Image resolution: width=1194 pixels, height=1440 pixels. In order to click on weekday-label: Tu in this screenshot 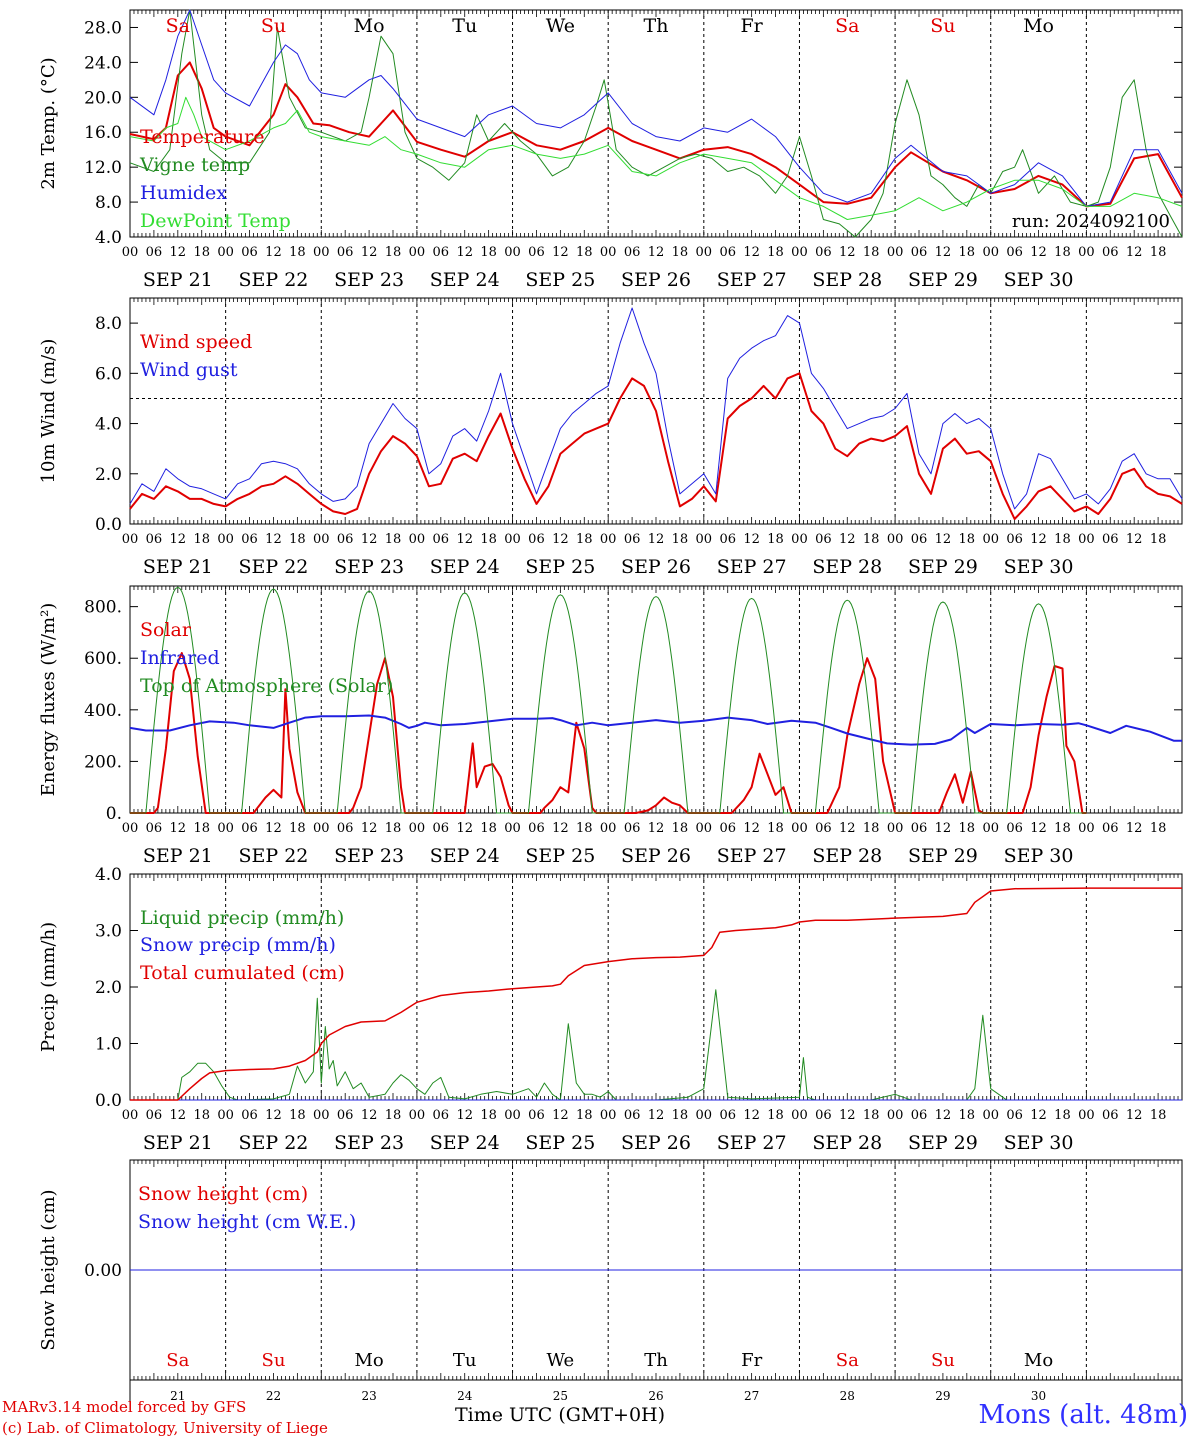, I will do `click(464, 26)`.